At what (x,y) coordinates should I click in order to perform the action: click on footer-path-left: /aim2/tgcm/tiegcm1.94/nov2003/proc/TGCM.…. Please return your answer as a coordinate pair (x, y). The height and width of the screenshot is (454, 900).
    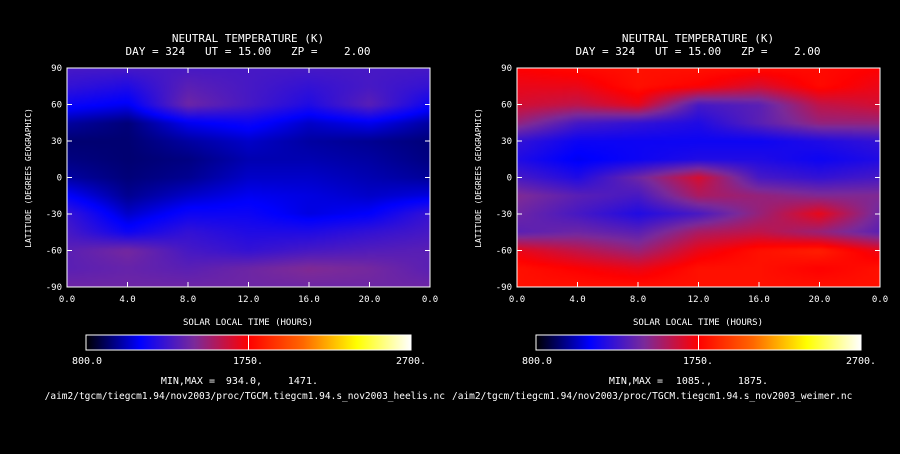
    Looking at the image, I should click on (245, 396).